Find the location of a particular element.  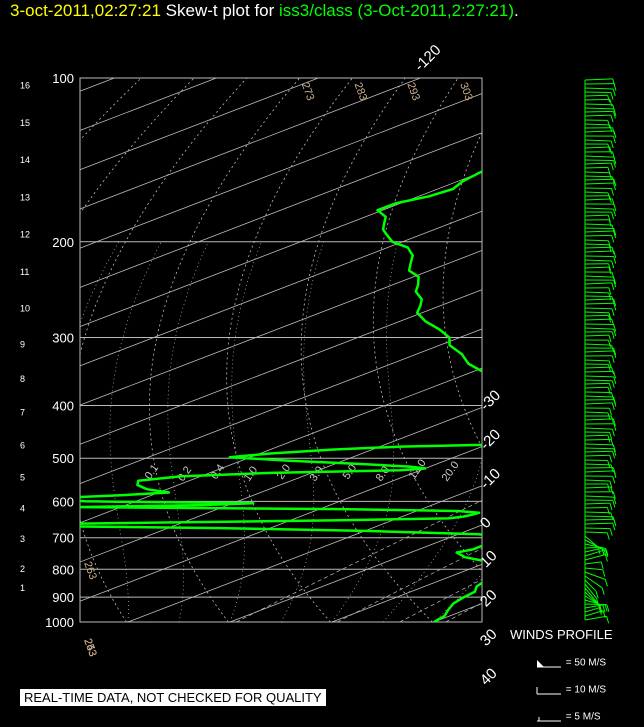

moist-adiabat-line is located at coordinates (245, 431).